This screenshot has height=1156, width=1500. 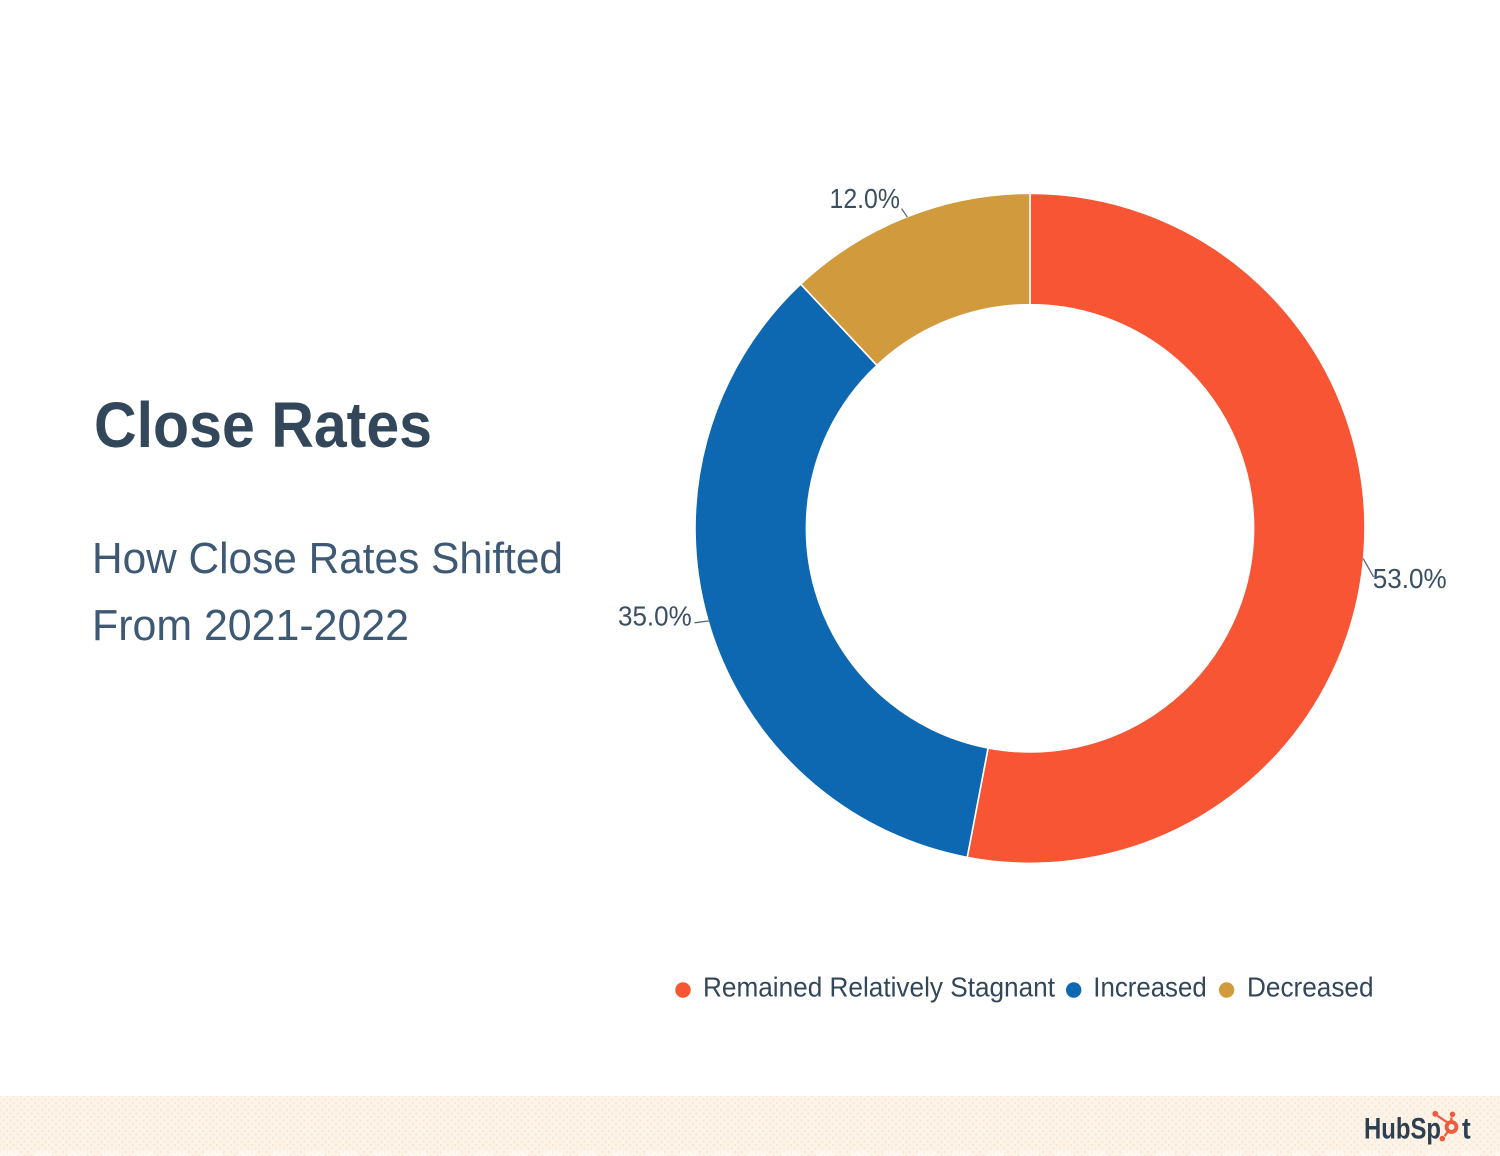 What do you see at coordinates (1310, 986) in the screenshot?
I see `svg-text: Decreased` at bounding box center [1310, 986].